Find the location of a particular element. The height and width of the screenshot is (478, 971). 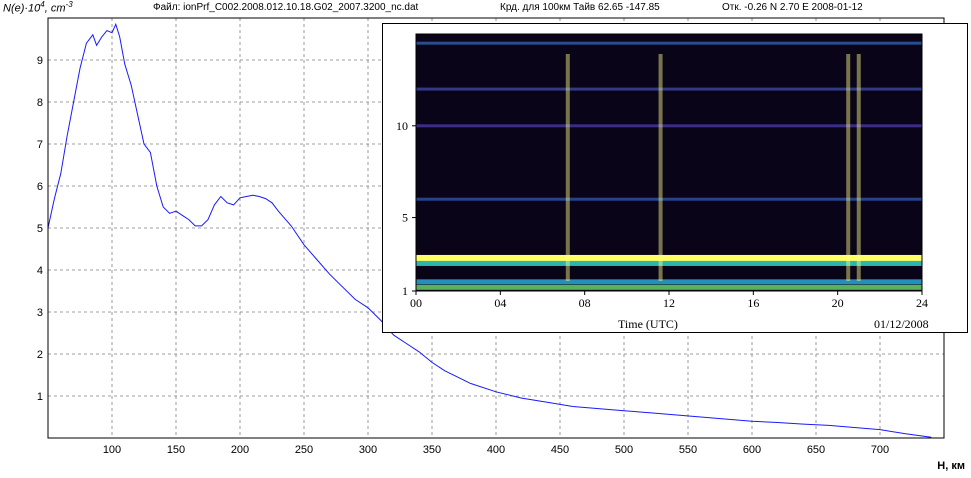

x-tick-label: 150 is located at coordinates (176, 450).